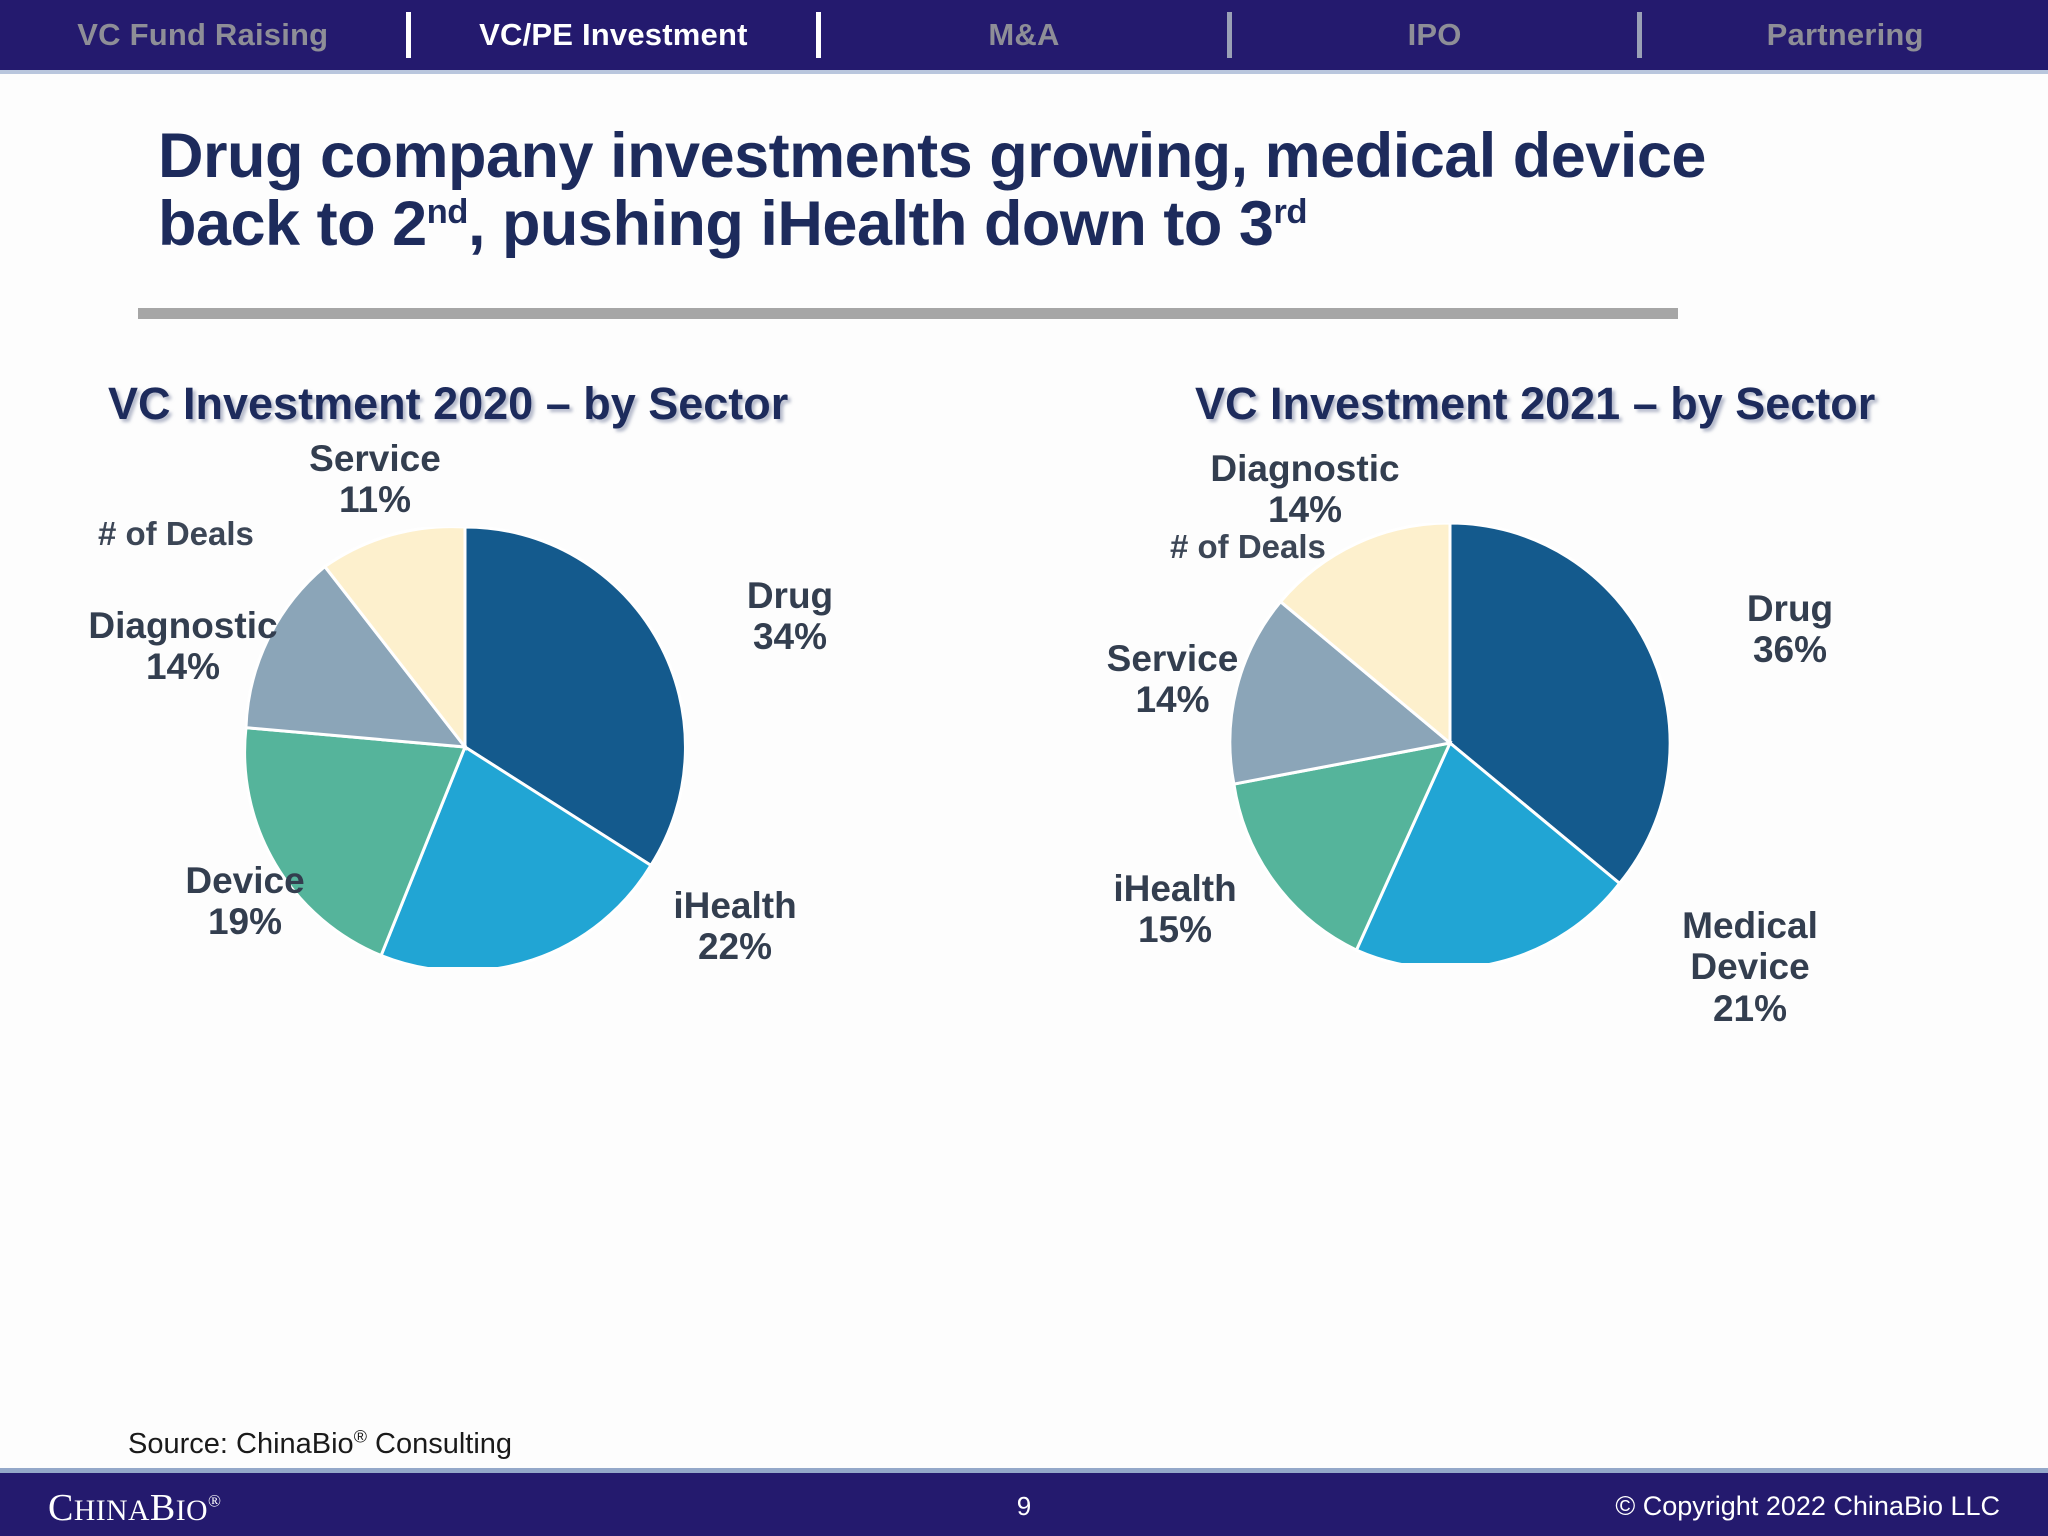  I want to click on pie-label-drug-2021-name: Drug, so click(1790, 608).